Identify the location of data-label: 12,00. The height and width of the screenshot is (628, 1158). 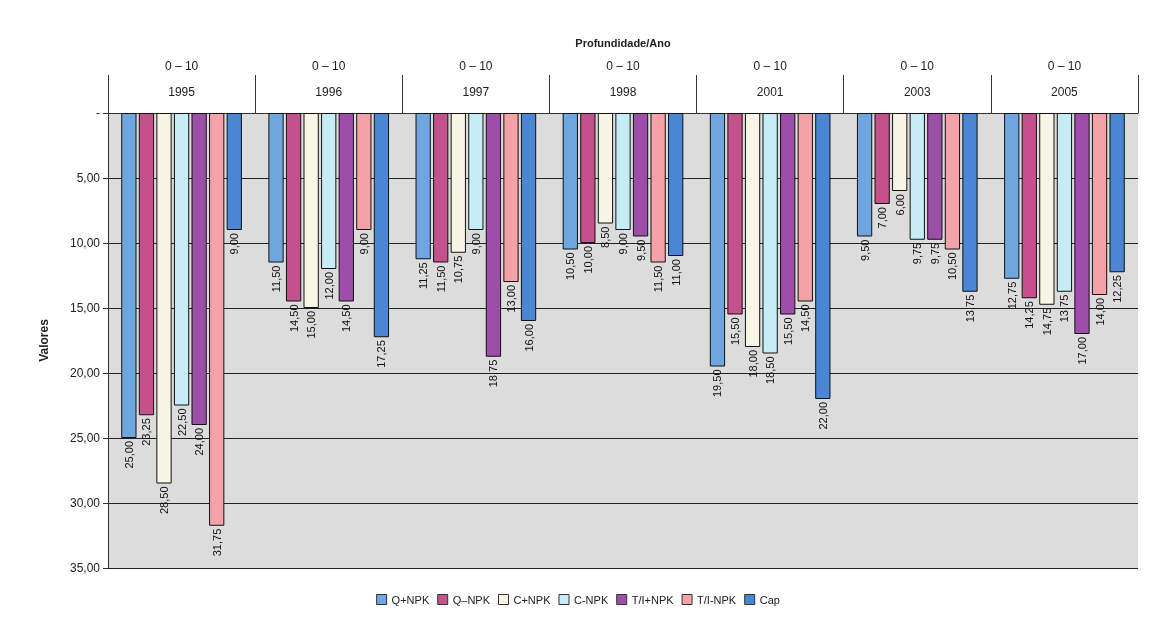
(328, 286).